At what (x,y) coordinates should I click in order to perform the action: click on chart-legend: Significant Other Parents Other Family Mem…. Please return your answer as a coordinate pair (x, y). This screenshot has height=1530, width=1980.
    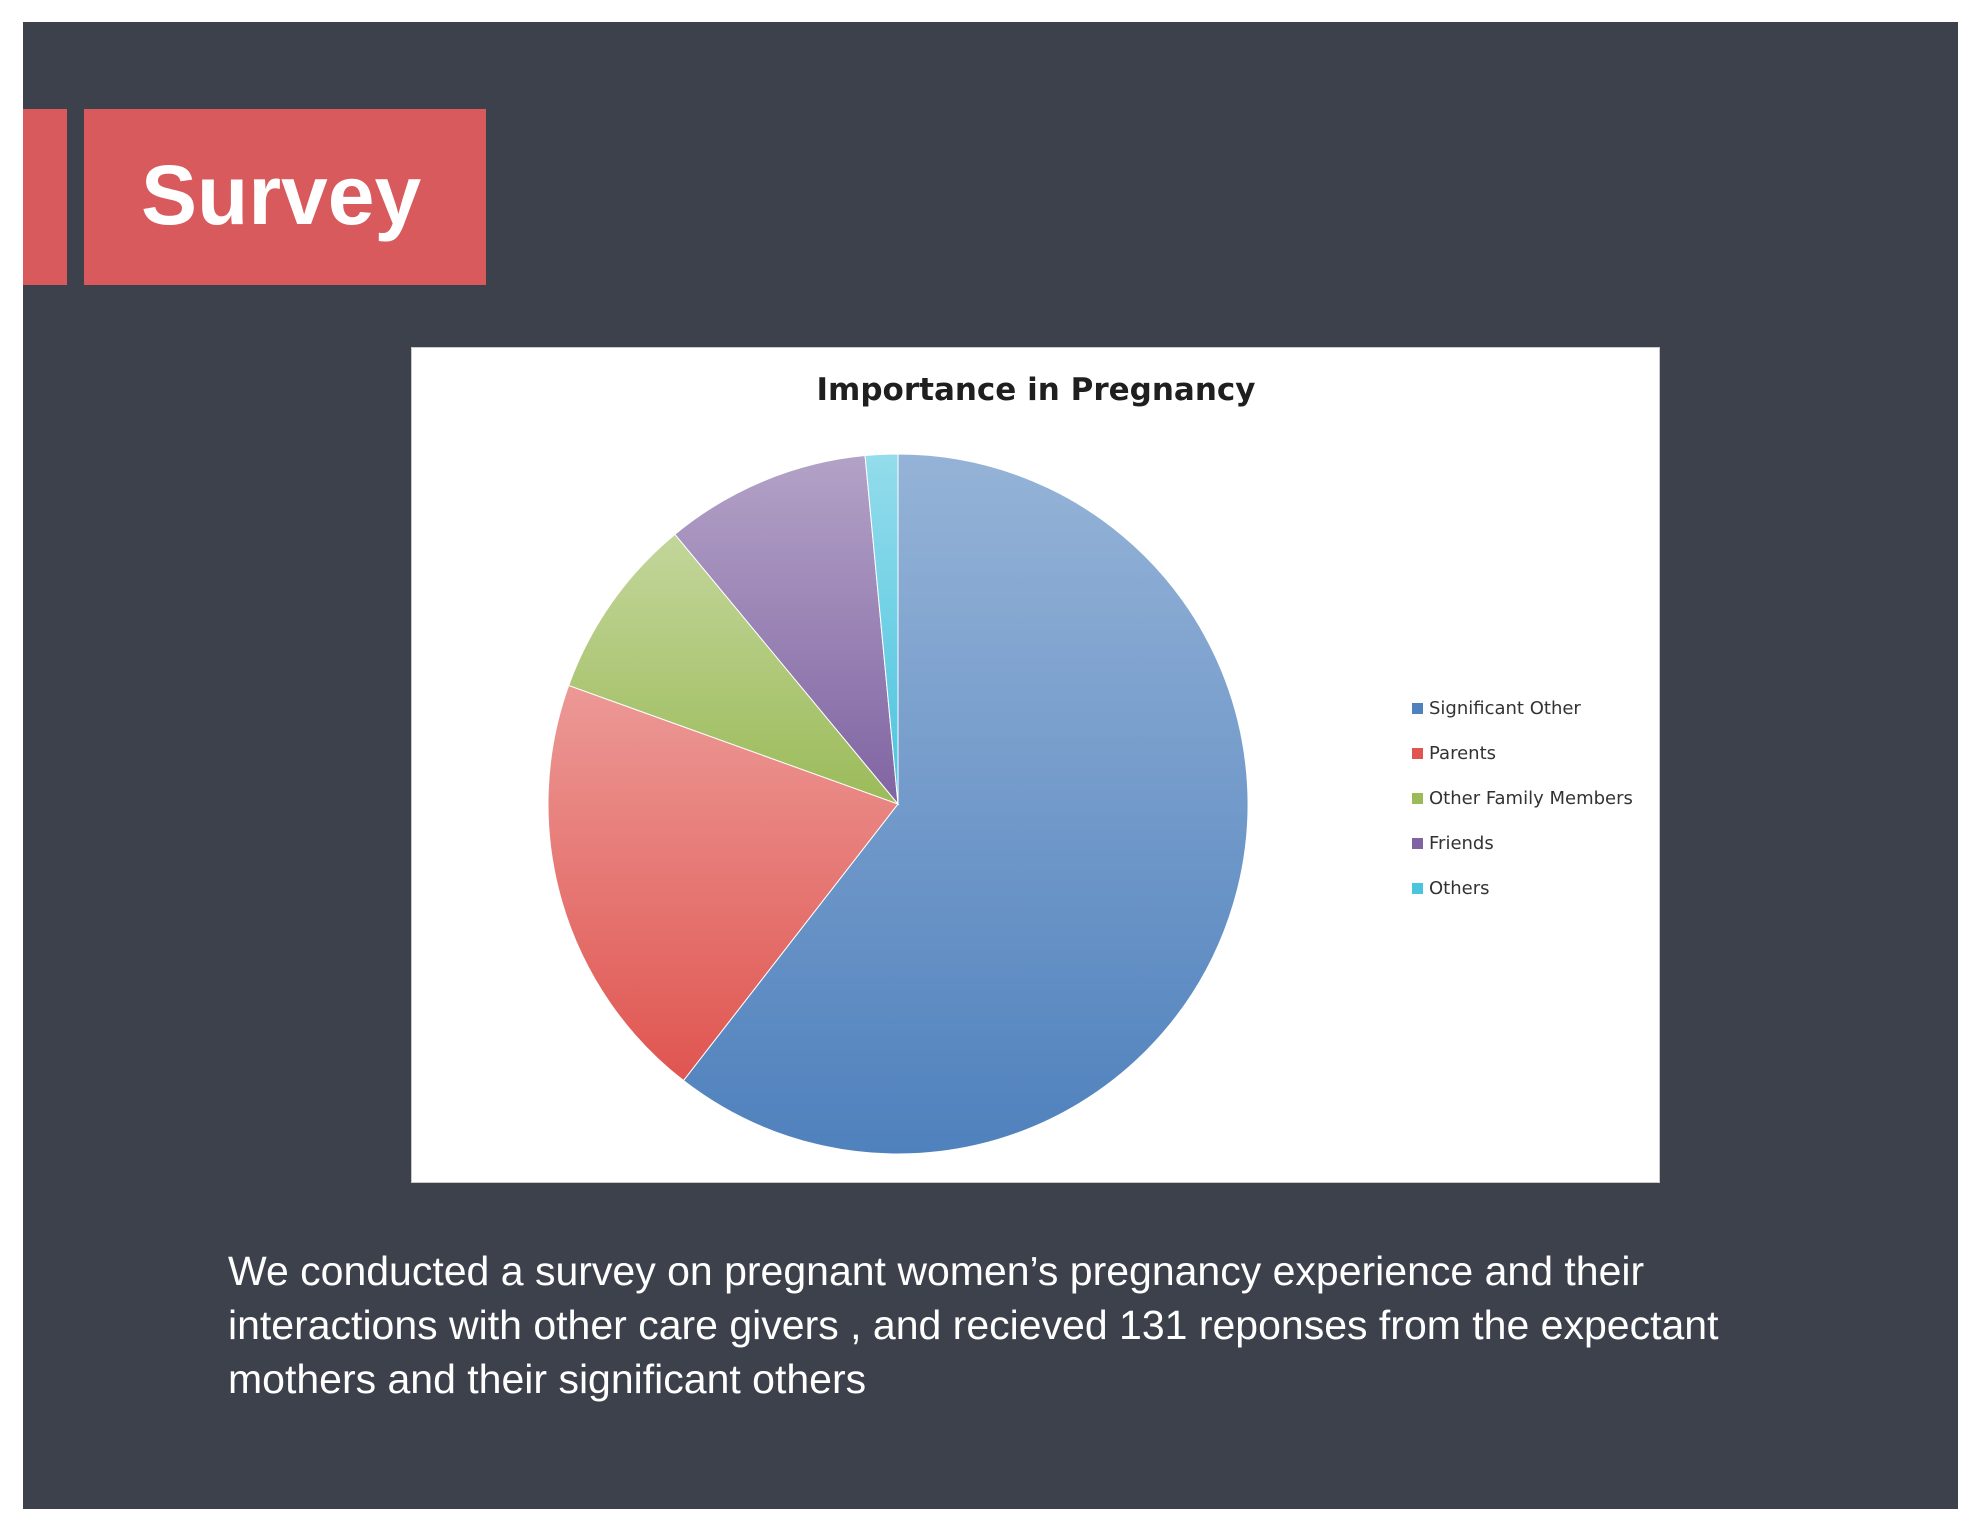
    Looking at the image, I should click on (1522, 798).